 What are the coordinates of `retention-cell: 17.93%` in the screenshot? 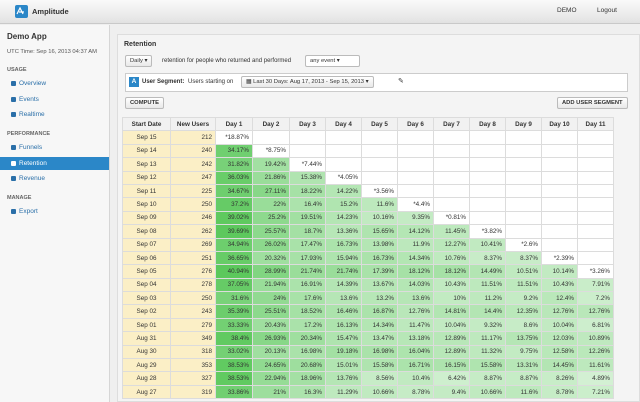 It's located at (307, 258).